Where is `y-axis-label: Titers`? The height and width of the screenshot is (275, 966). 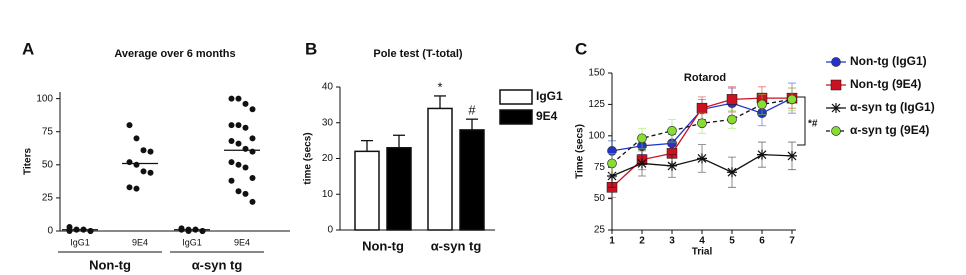 y-axis-label: Titers is located at coordinates (28, 161).